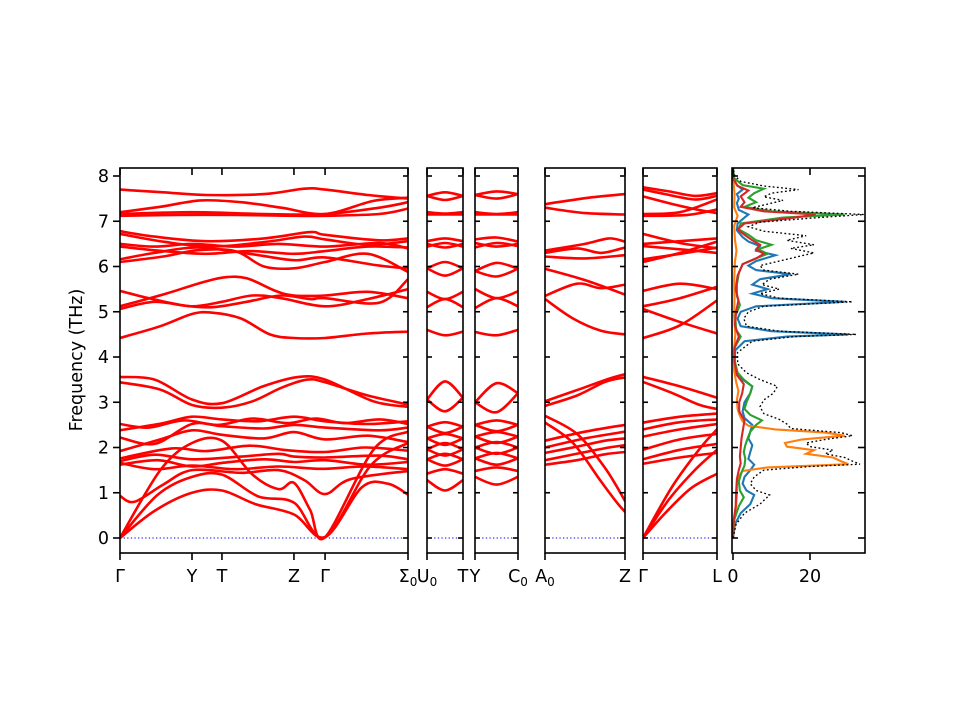 The width and height of the screenshot is (960, 720). What do you see at coordinates (222, 577) in the screenshot?
I see `x-tick-label: T` at bounding box center [222, 577].